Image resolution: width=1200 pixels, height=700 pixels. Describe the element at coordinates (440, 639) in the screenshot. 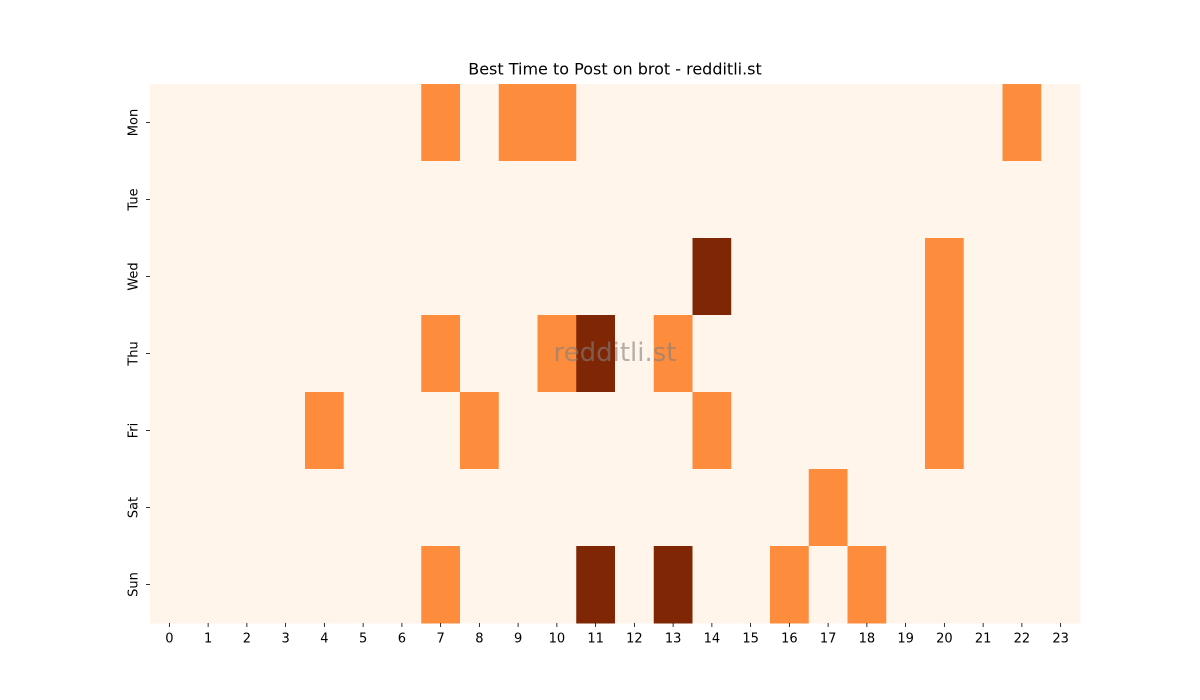

I see `x-tick-label: 7` at that location.